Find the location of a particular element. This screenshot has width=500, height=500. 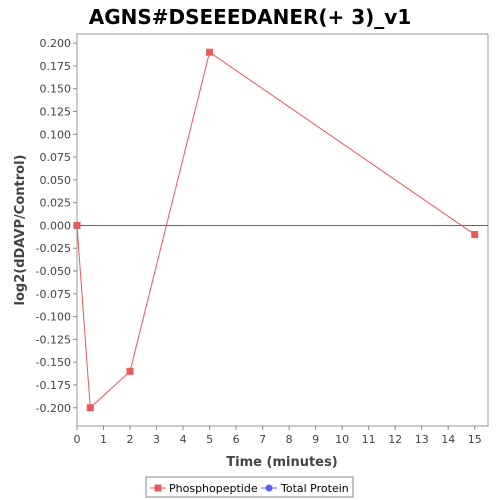

y-tick-label: 0.100 is located at coordinates (56, 134).